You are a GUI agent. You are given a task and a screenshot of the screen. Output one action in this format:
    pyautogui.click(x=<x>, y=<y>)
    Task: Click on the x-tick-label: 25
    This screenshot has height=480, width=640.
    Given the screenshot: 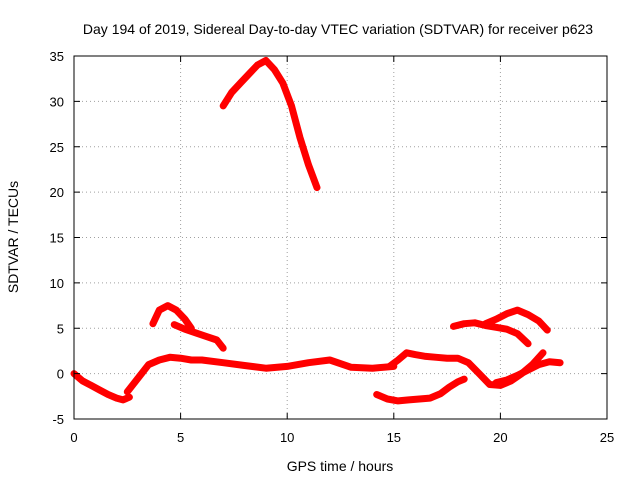 What is the action you would take?
    pyautogui.click(x=607, y=437)
    